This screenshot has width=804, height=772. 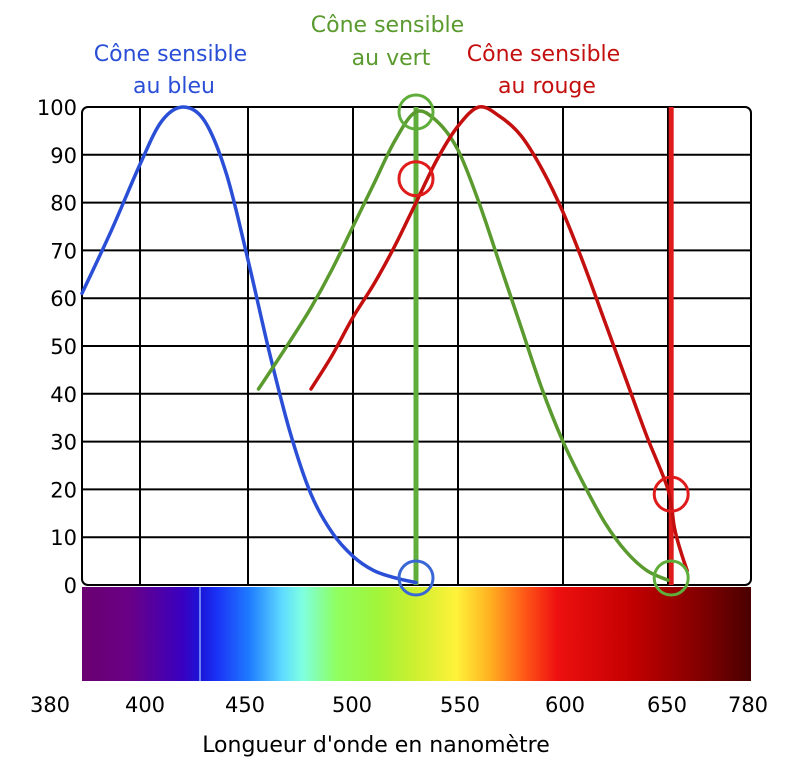 I want to click on red-label-line2: au rouge, so click(x=547, y=86).